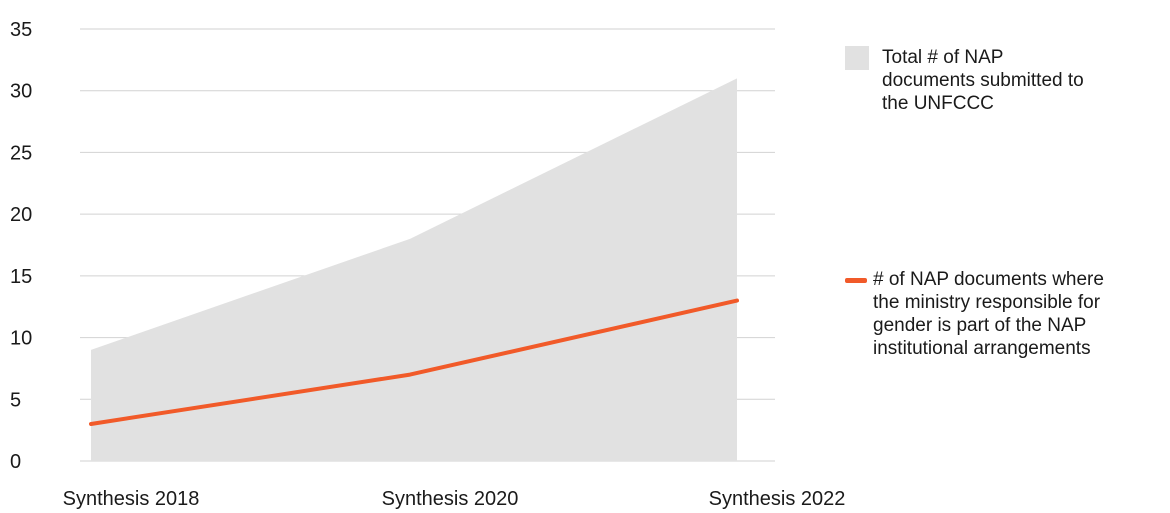 The image size is (1170, 513). Describe the element at coordinates (777, 499) in the screenshot. I see `x-tick-label-2: Synthesis 2022` at that location.